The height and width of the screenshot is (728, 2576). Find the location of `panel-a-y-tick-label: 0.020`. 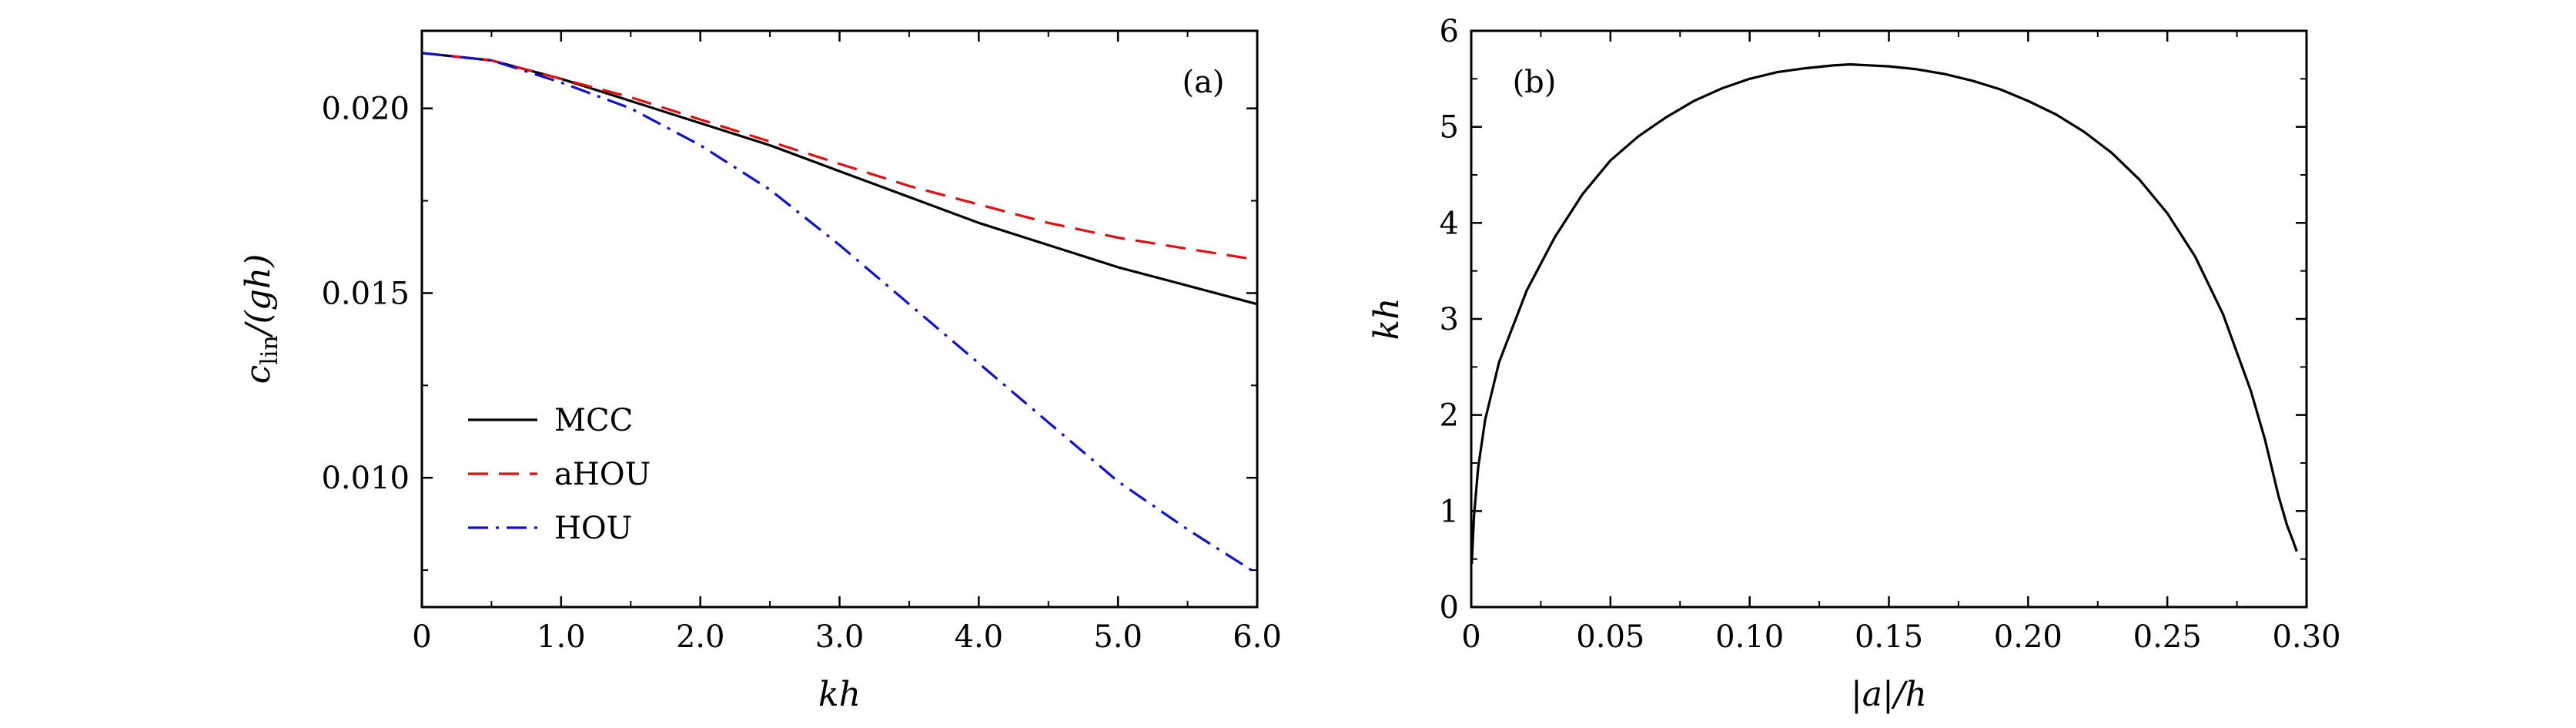

panel-a-y-tick-label: 0.020 is located at coordinates (365, 110).